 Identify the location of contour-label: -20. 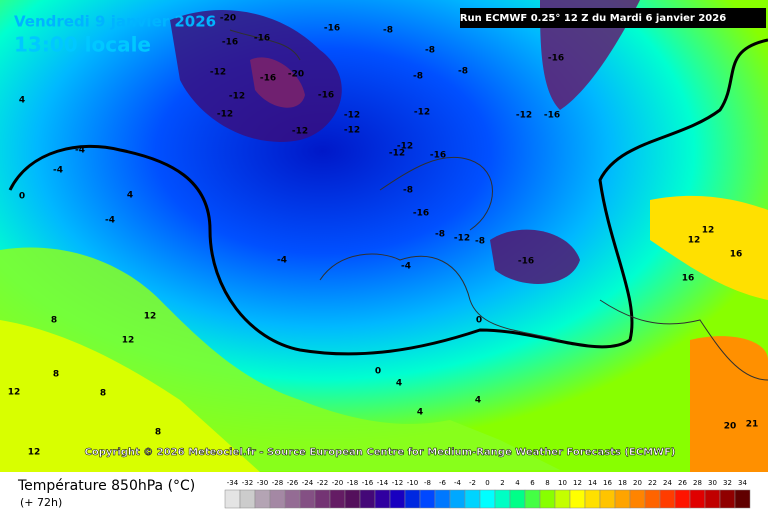
(228, 19).